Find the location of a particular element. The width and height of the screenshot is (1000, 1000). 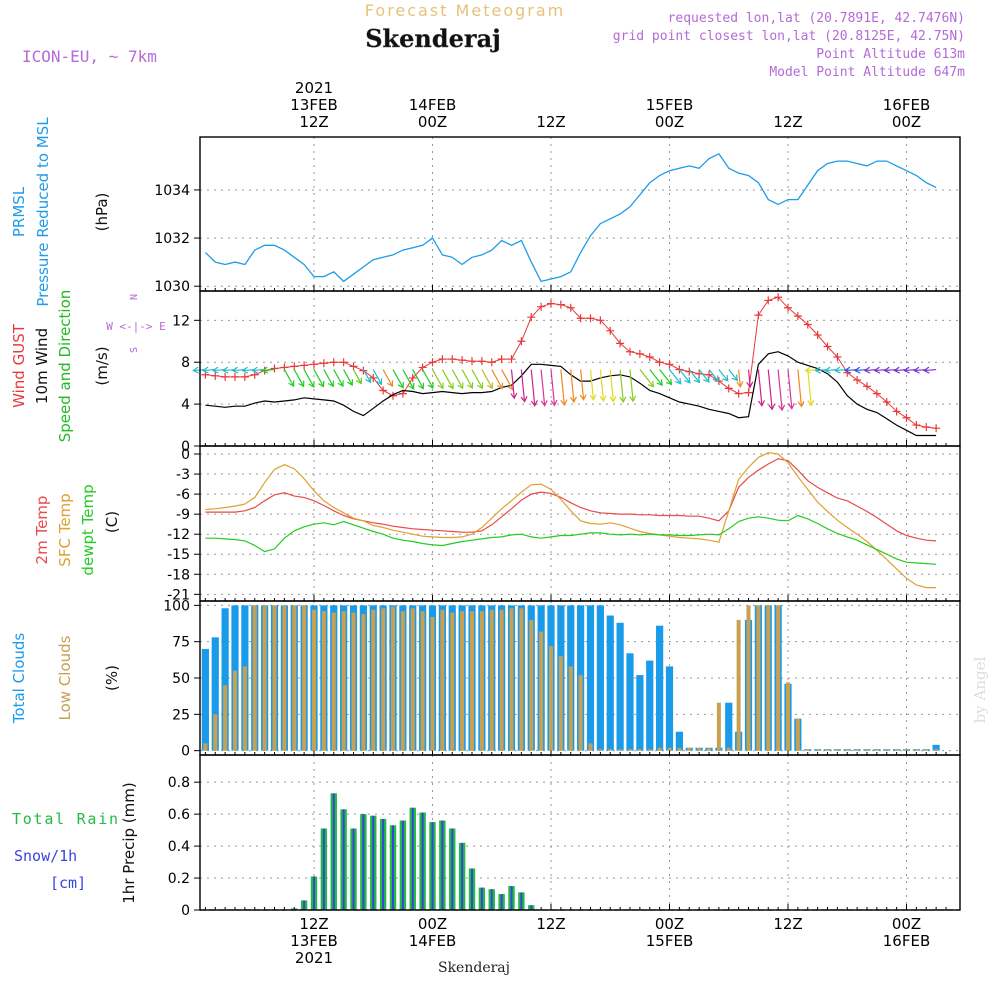

info-model-altitude: Model Point Altitude 647m is located at coordinates (867, 72).